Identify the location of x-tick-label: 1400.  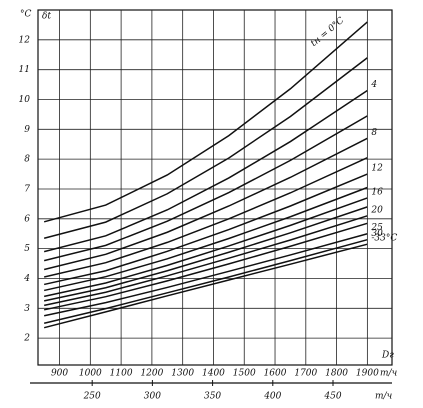
(213, 374).